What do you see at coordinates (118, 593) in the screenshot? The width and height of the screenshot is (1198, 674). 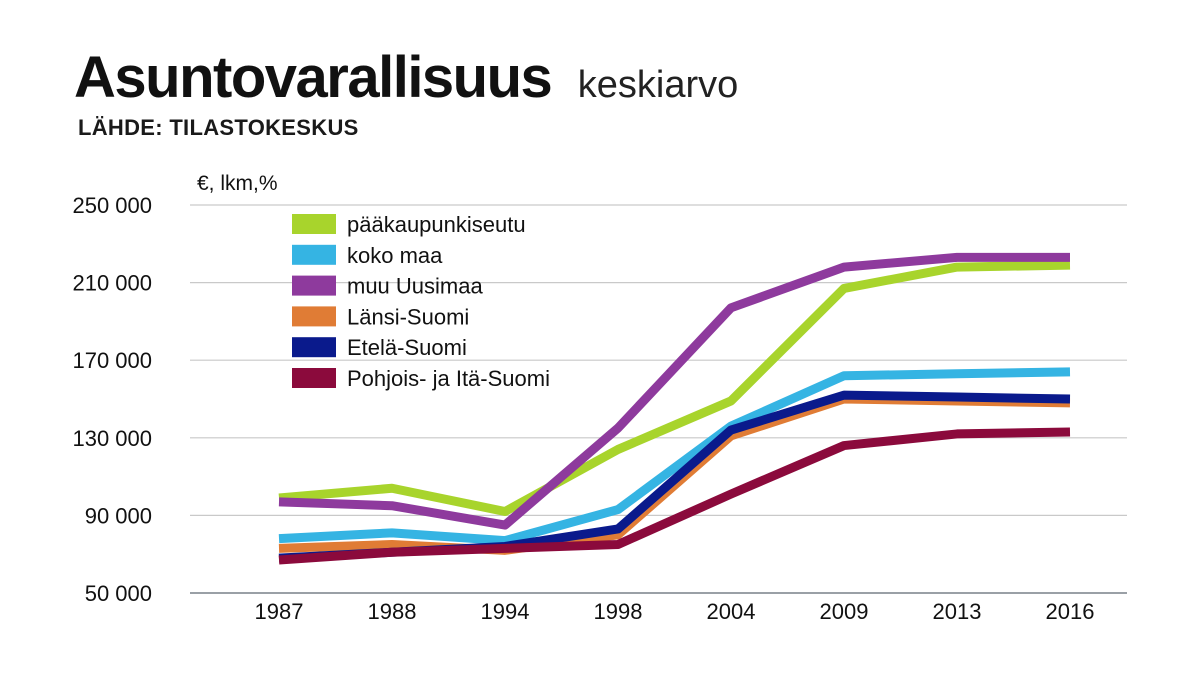 I see `y-tick-label: 50 000` at bounding box center [118, 593].